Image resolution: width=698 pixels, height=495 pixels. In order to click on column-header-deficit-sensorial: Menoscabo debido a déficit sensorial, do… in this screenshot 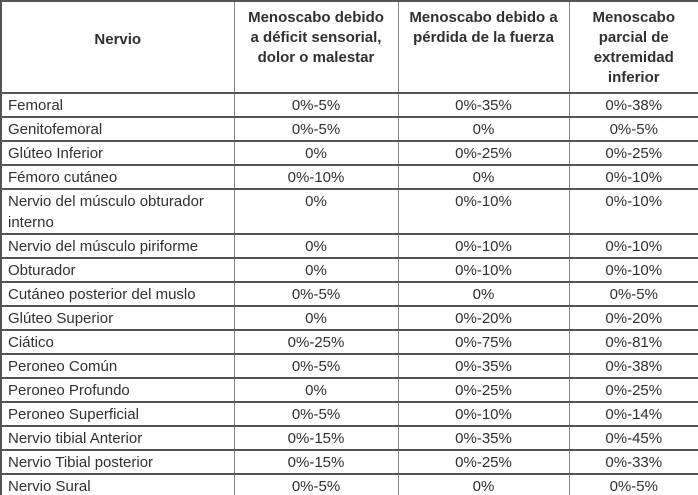, I will do `click(316, 47)`.